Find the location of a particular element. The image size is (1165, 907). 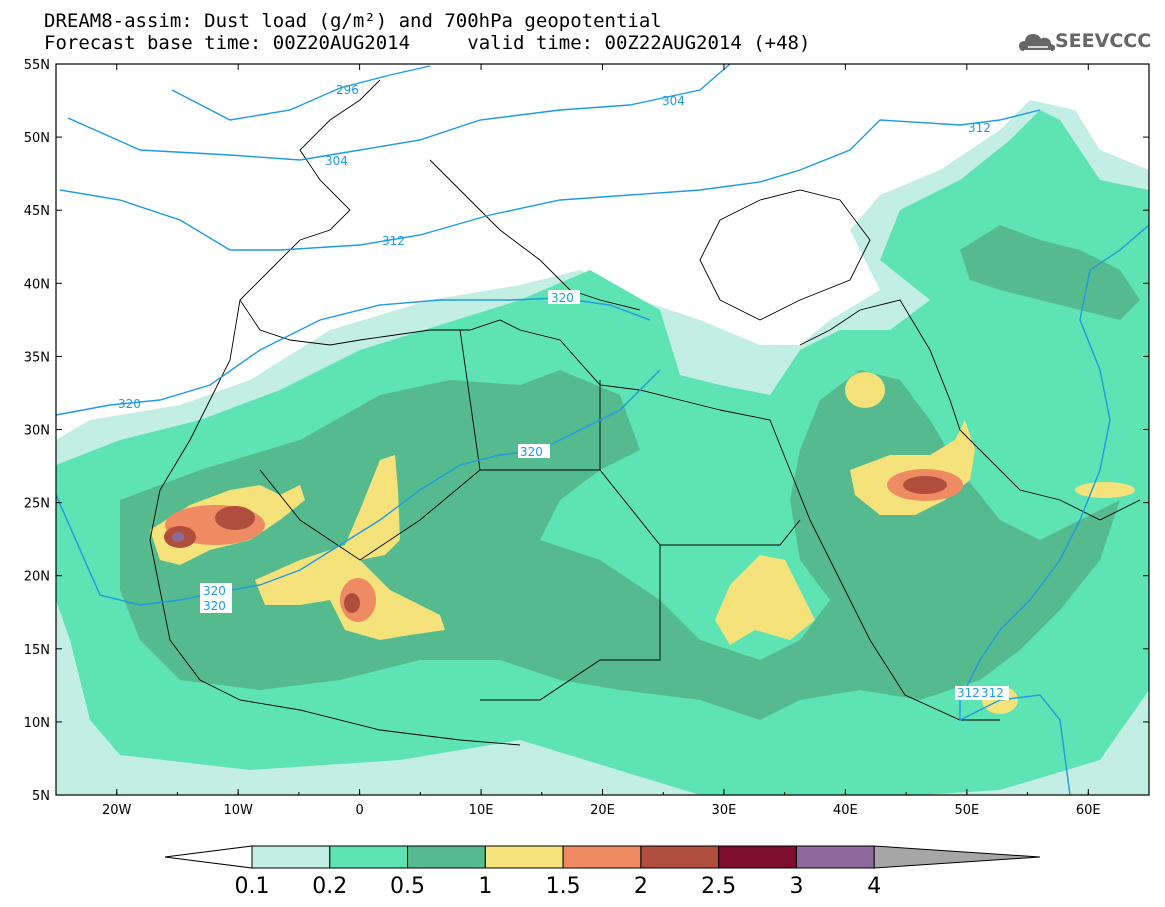

valid-time: valid time: 00Z22AUG2014 (+48) is located at coordinates (639, 43).